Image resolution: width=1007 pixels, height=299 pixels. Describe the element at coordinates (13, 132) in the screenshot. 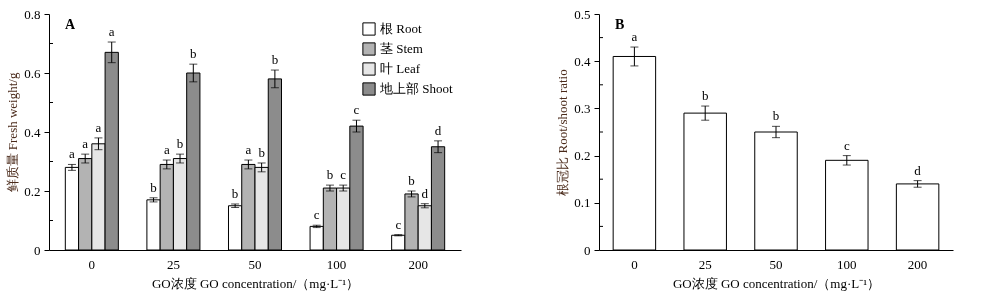

I see `y-axis-title: 鲜质量 Fresh weight/g` at that location.